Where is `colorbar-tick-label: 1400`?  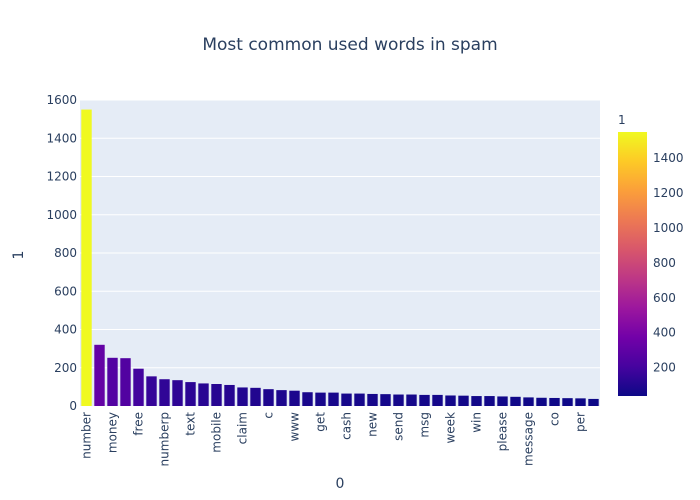
colorbar-tick-label: 1400 is located at coordinates (668, 158).